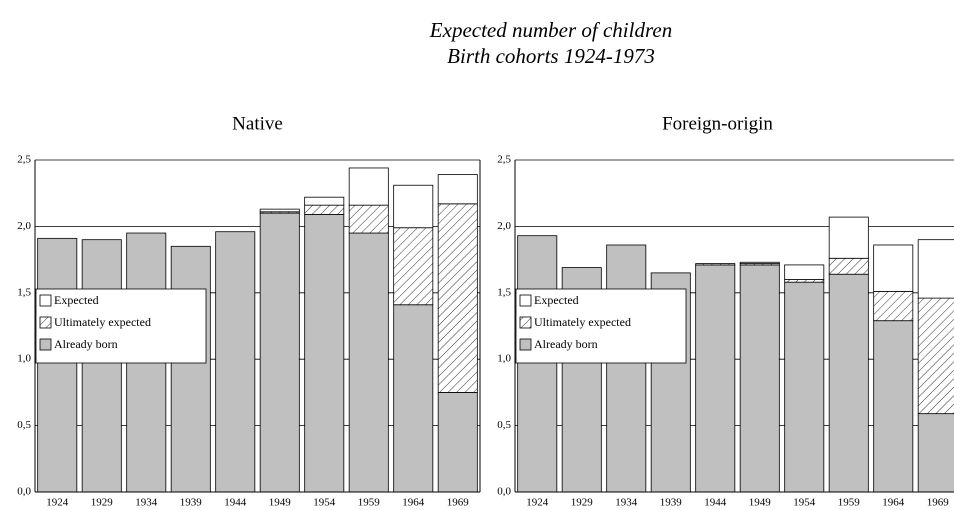  I want to click on panel-title: Native, so click(257, 123).